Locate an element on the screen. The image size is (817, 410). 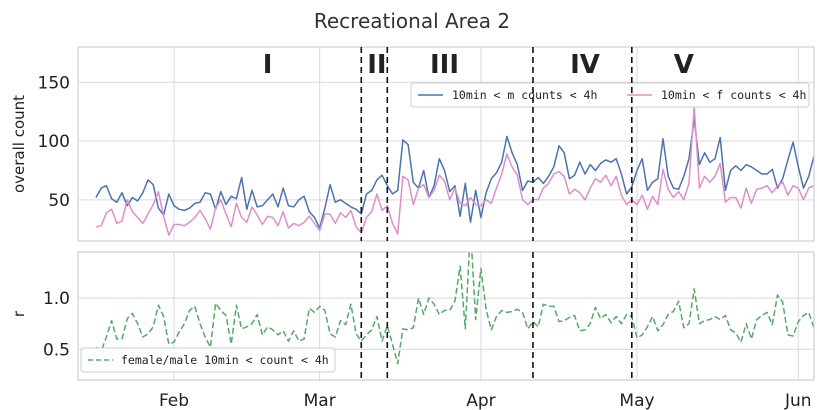
x-tick-label: Feb is located at coordinates (174, 400).